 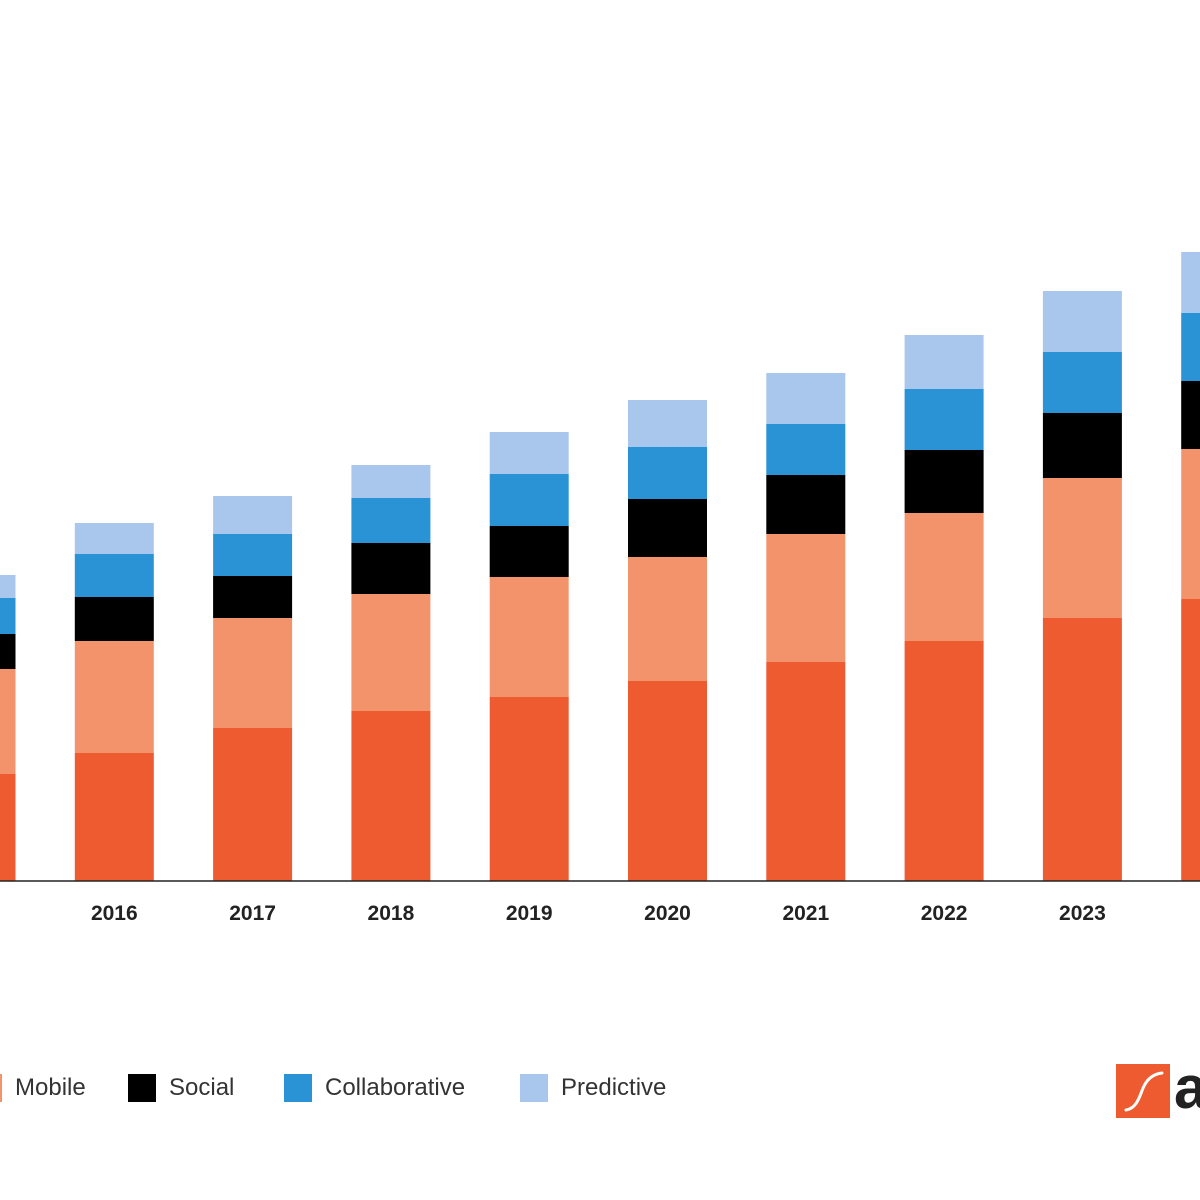 What do you see at coordinates (1082, 913) in the screenshot?
I see `x-tick-label-2023: 2023` at bounding box center [1082, 913].